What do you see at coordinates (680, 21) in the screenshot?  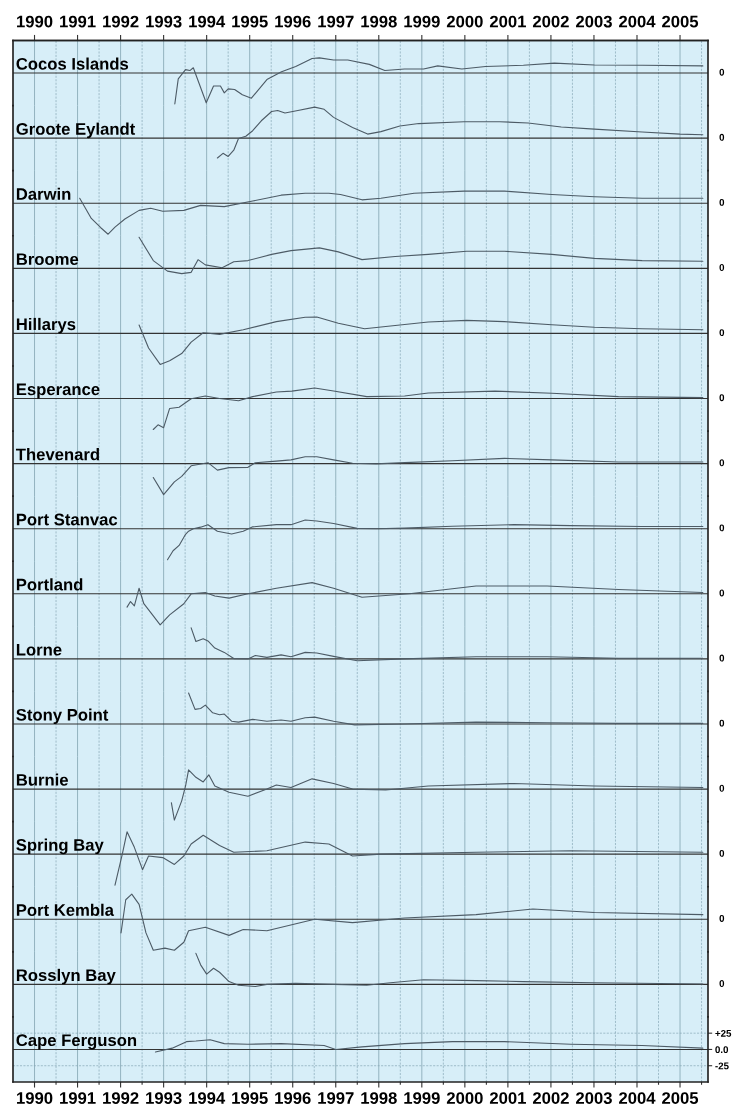 I see `x2-tick-label: 2005` at bounding box center [680, 21].